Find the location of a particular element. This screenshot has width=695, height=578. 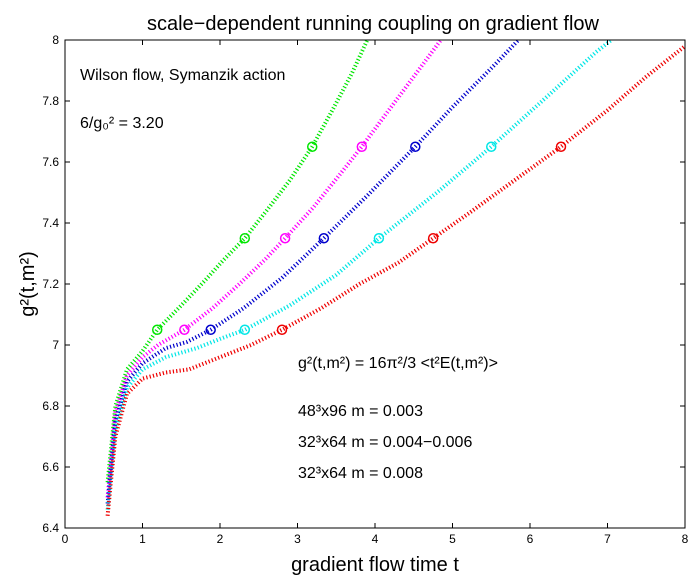

x-tick-label: 2 is located at coordinates (220, 539).